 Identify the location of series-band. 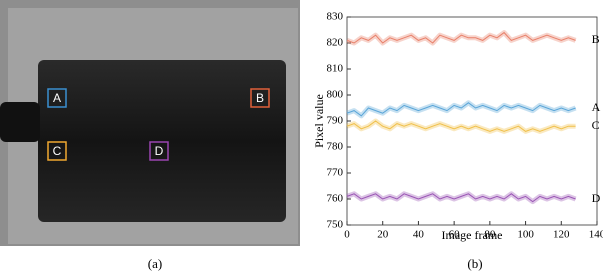
(461, 109).